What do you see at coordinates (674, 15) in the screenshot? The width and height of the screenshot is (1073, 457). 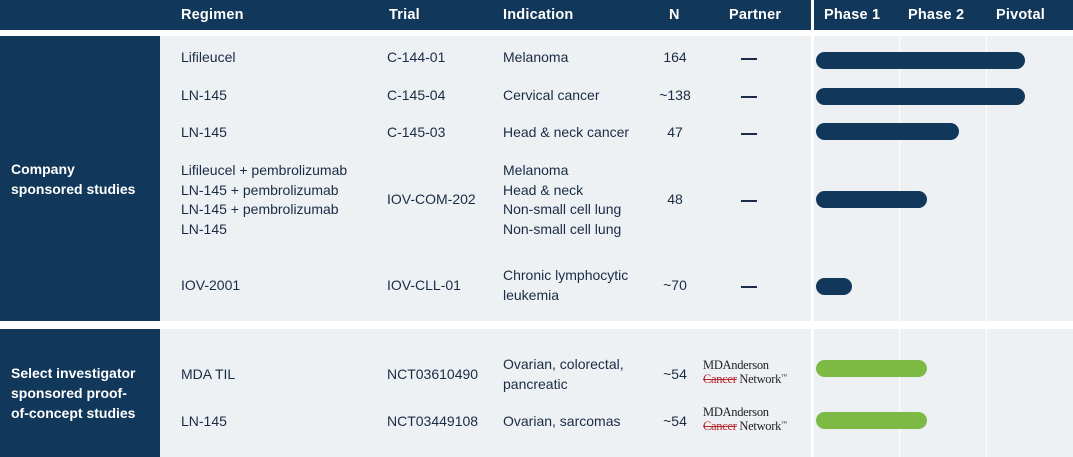 I see `header-n: N` at bounding box center [674, 15].